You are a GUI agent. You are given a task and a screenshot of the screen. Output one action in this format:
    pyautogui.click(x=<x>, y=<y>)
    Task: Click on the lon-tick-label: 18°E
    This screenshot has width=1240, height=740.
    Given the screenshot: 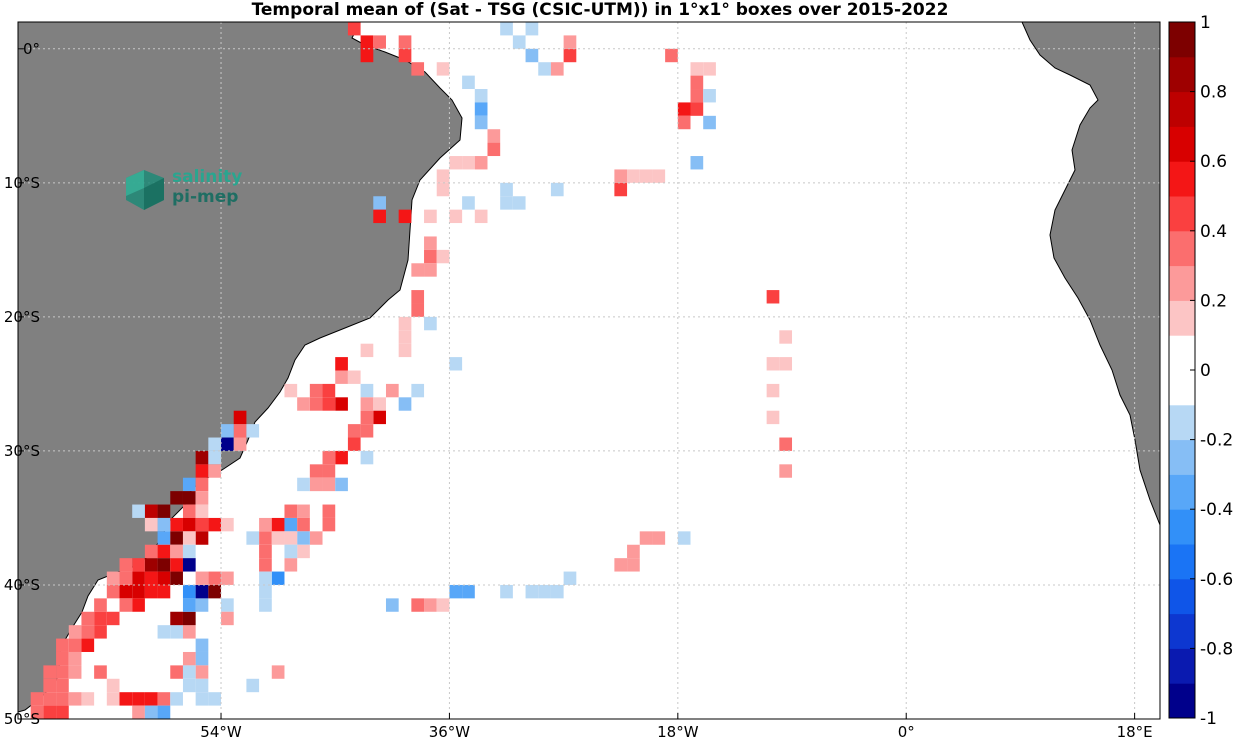 What is the action you would take?
    pyautogui.click(x=1135, y=731)
    